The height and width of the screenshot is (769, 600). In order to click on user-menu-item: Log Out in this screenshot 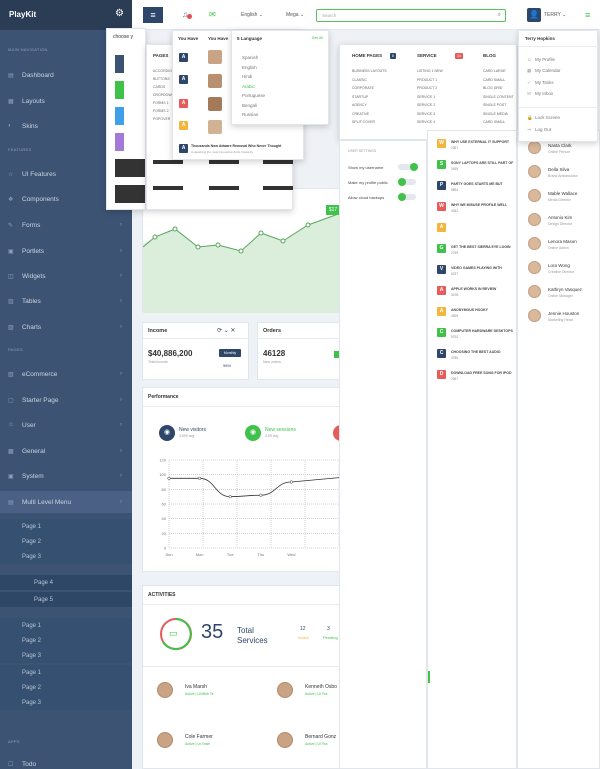, I will do `click(543, 129)`.